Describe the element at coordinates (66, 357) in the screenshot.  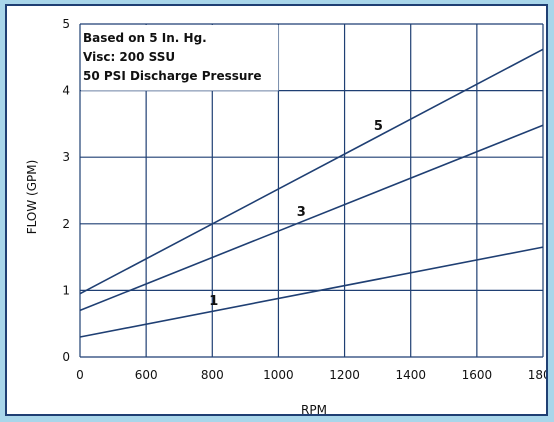
I see `y-tick-label-0: 0` at that location.